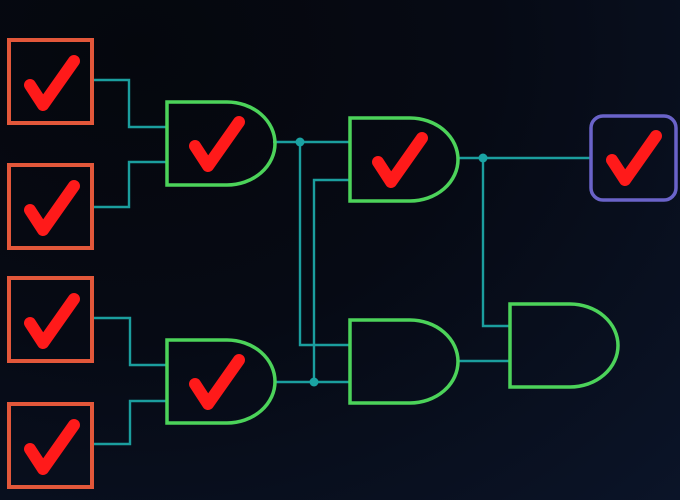 The width and height of the screenshot is (680, 500). I want to click on junctions-layer, so click(391, 262).